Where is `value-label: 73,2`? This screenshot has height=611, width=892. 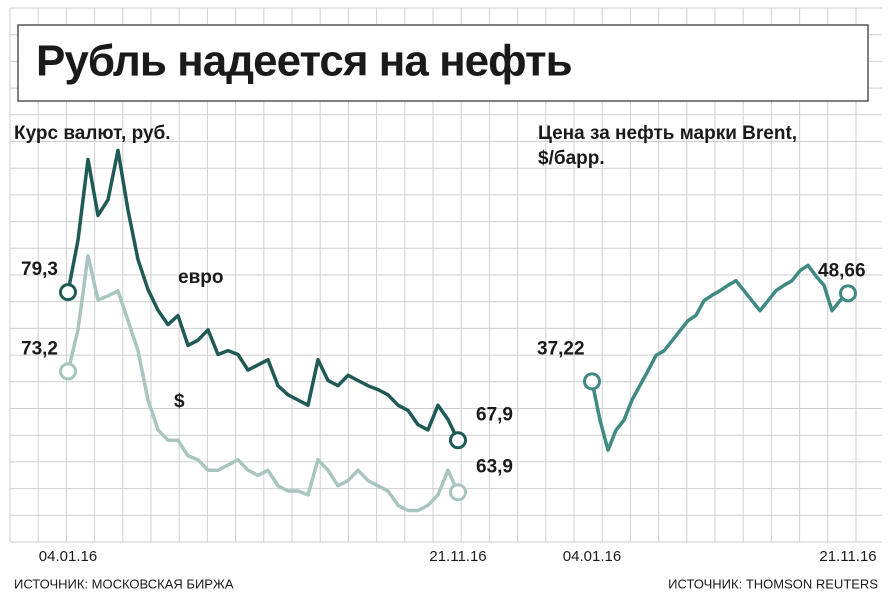
value-label: 73,2 is located at coordinates (39, 348).